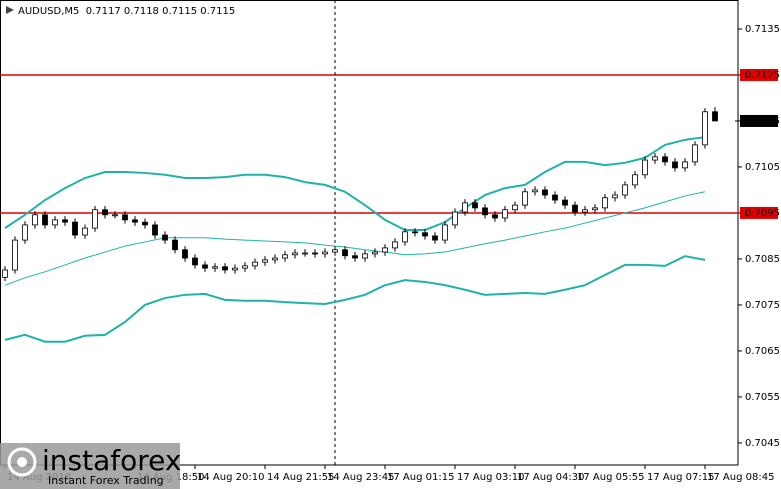  What do you see at coordinates (126, 11) in the screenshot?
I see `chart-title: AUDUSD,M5 0.7117 0.7118 0.7115 0.7115` at bounding box center [126, 11].